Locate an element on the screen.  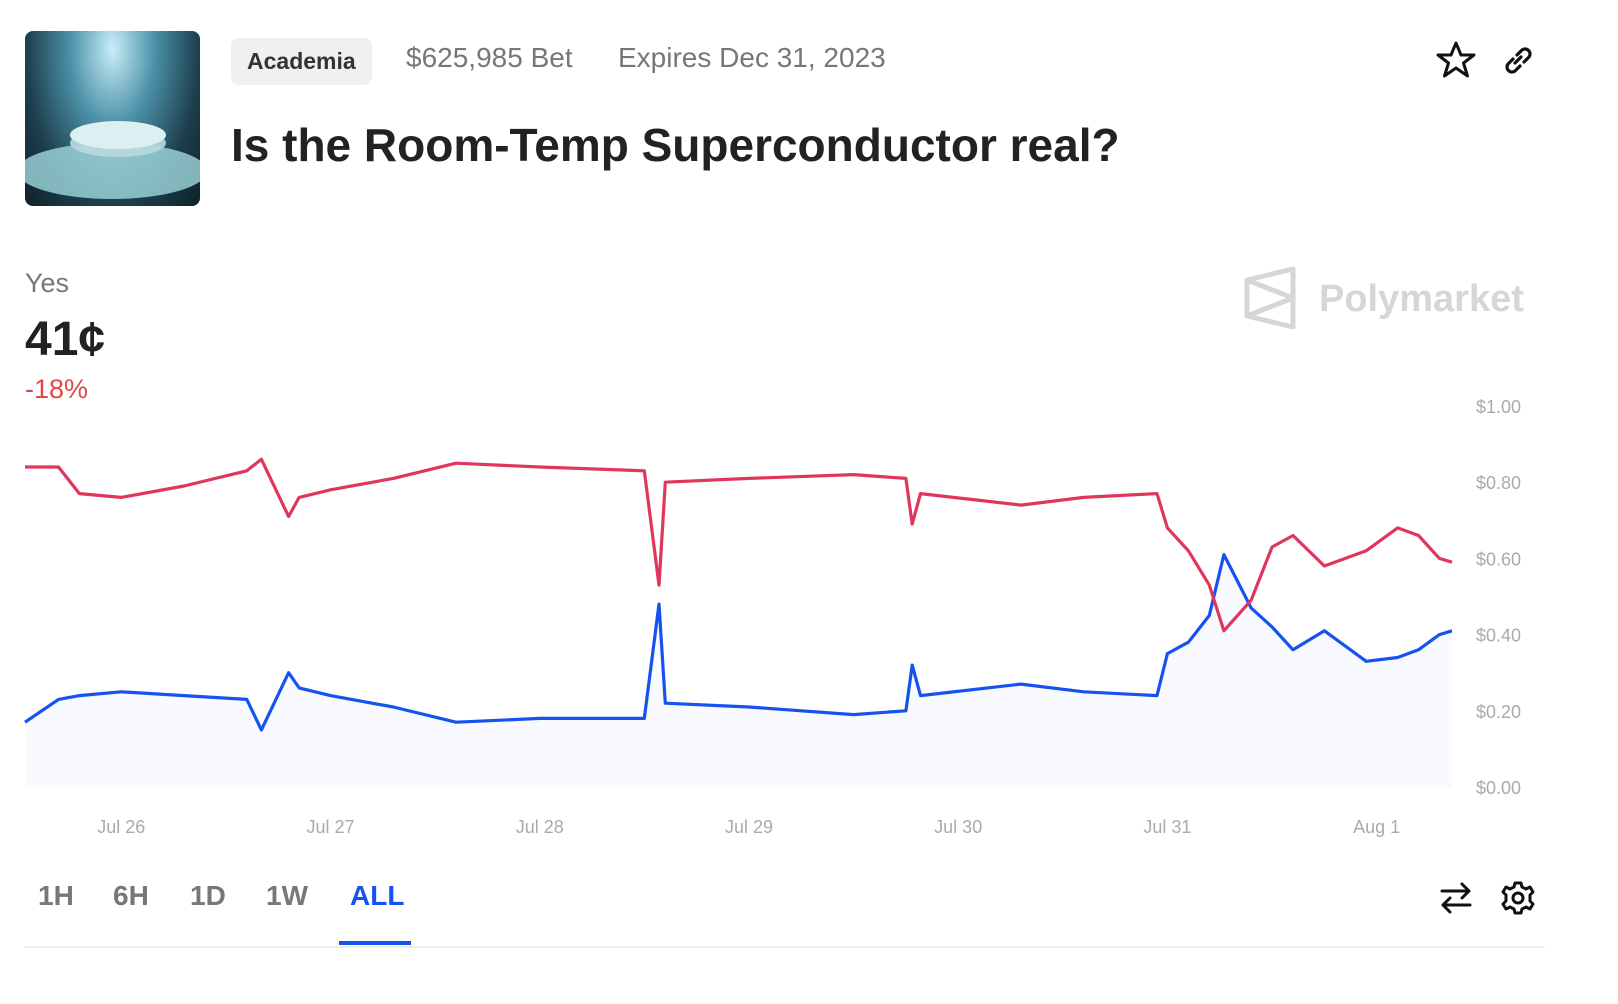
divider is located at coordinates (785, 947).